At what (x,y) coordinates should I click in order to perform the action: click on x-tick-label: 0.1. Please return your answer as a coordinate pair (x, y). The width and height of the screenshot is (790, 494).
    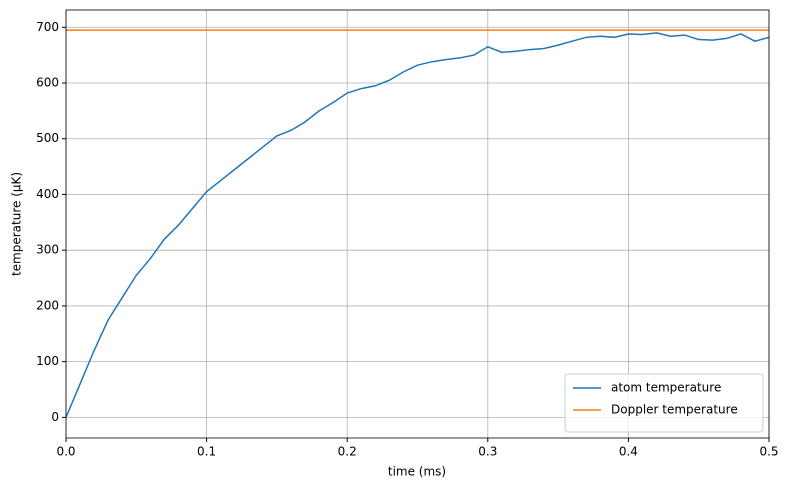
    Looking at the image, I should click on (206, 452).